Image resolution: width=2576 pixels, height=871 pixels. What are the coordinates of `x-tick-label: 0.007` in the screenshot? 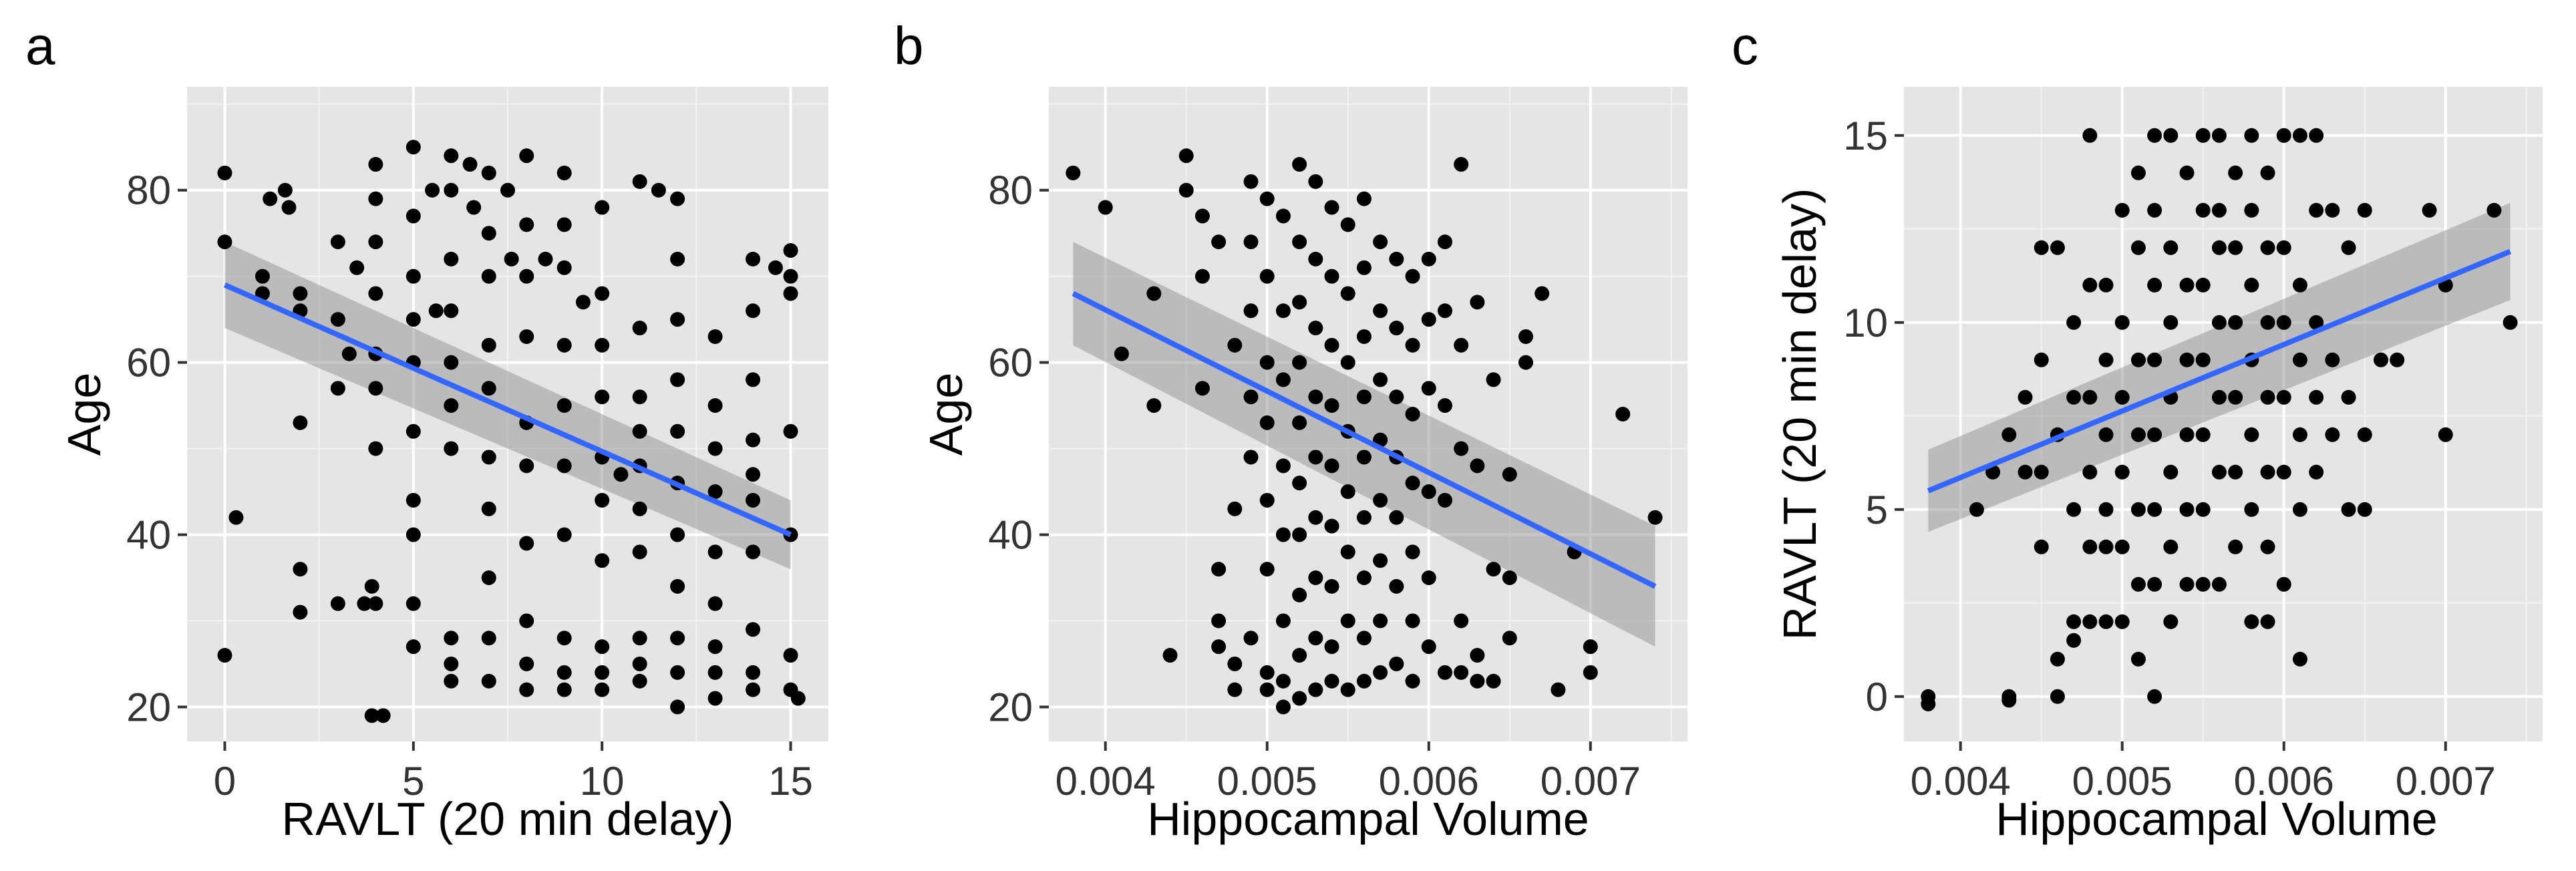 It's located at (1591, 781).